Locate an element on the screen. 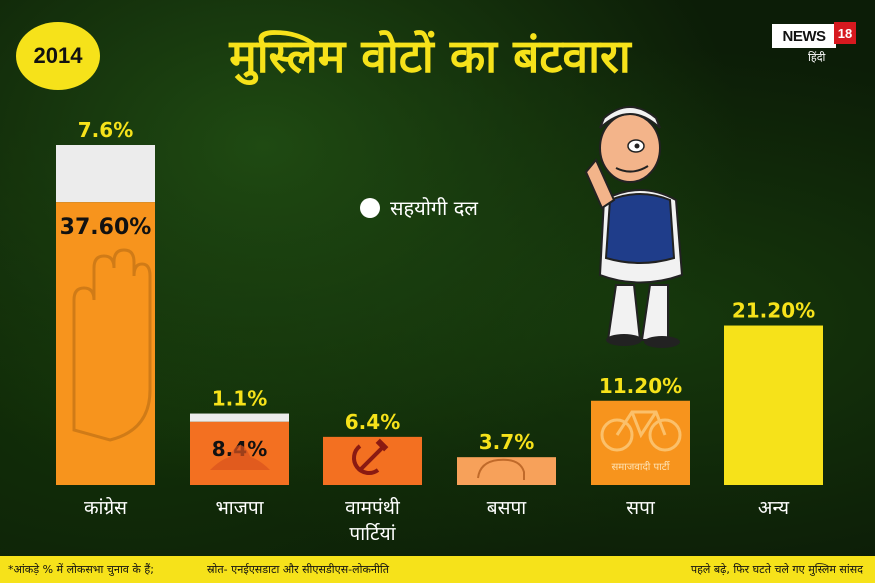 The image size is (875, 583). ally-value-label: 1.1% is located at coordinates (239, 399).